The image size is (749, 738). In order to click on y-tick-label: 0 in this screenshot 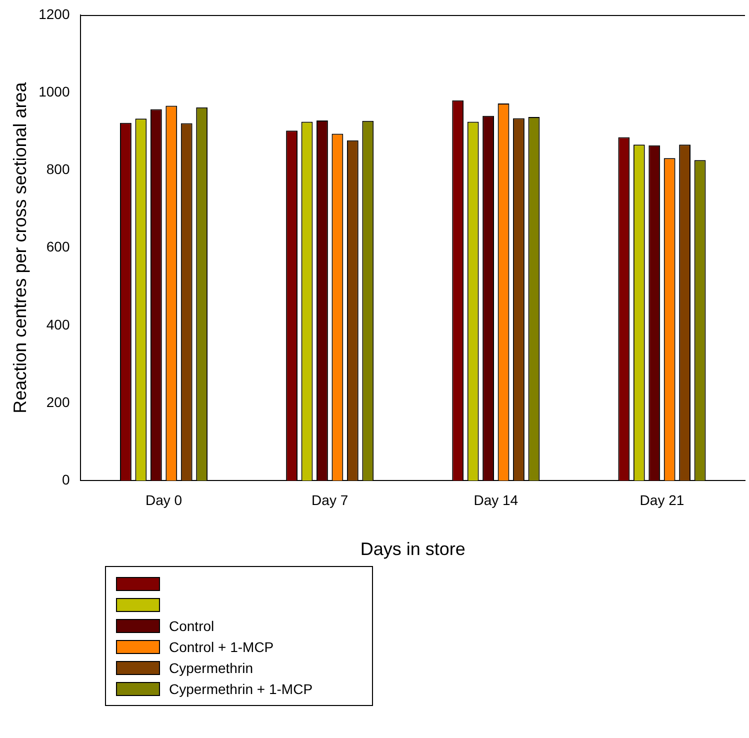, I will do `click(66, 479)`.